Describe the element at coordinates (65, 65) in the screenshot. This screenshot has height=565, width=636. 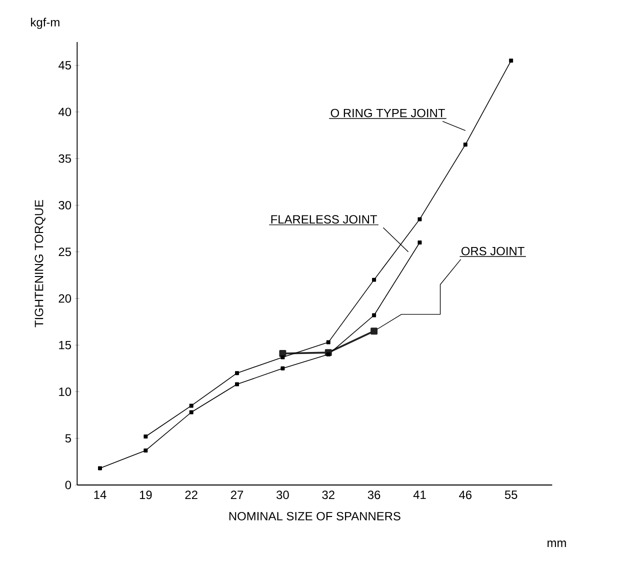
I see `y-tick-label: 45` at that location.